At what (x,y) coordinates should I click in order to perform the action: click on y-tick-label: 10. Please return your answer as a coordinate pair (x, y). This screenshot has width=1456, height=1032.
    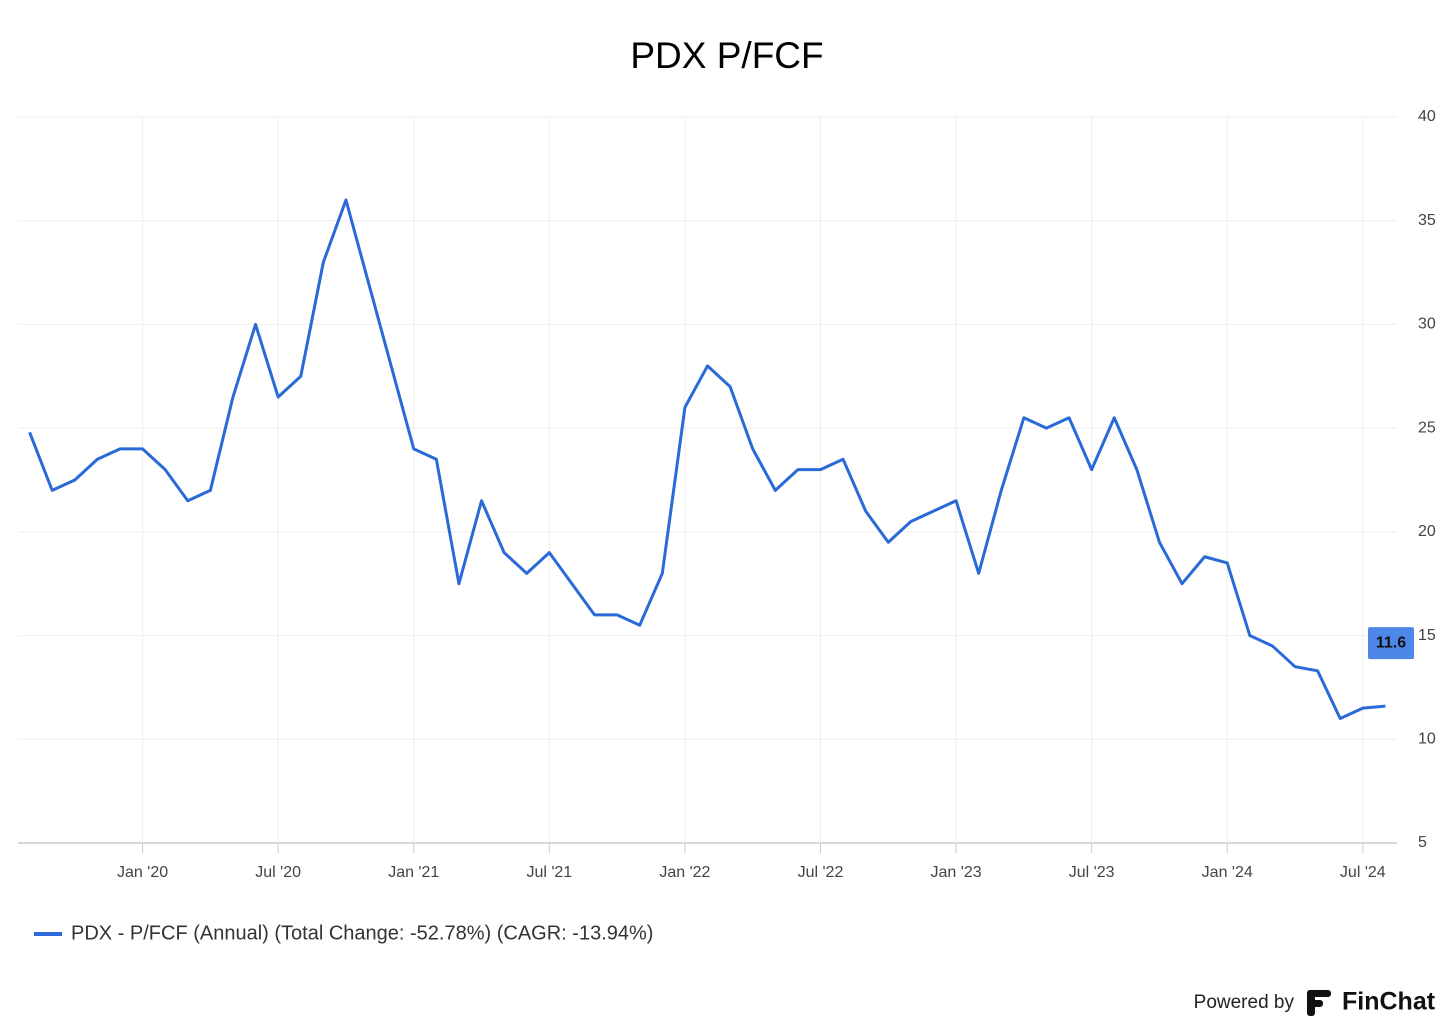
    Looking at the image, I should click on (1427, 739).